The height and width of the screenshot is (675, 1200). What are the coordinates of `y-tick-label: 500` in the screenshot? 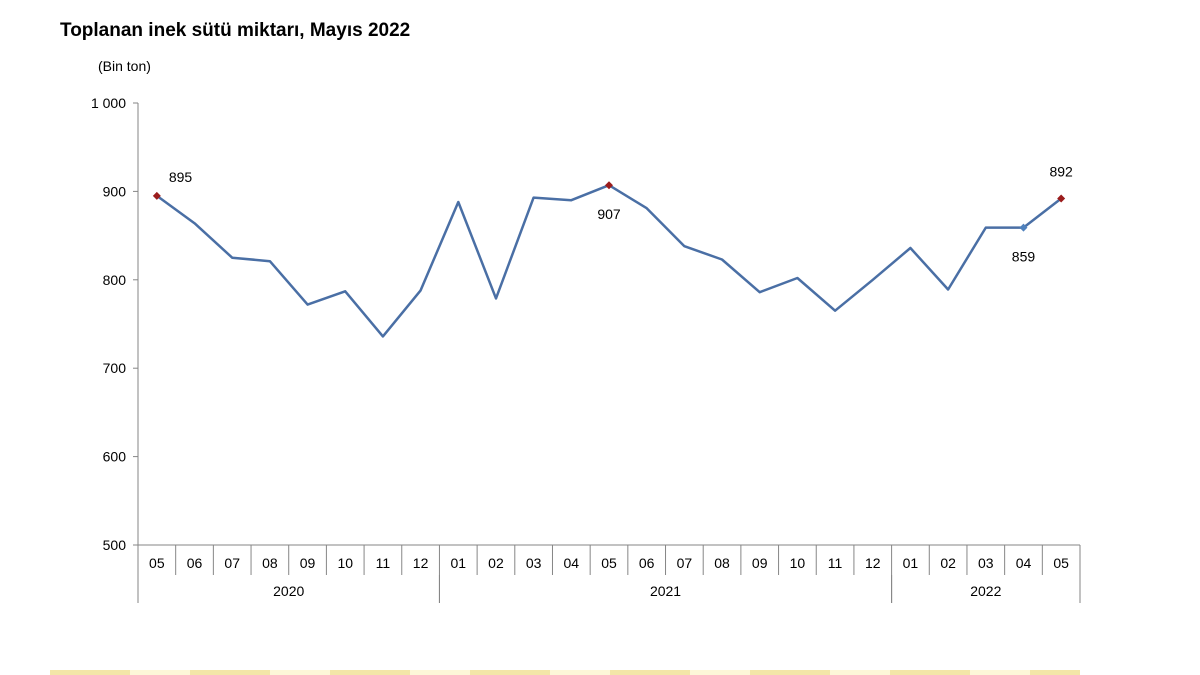 It's located at (115, 545).